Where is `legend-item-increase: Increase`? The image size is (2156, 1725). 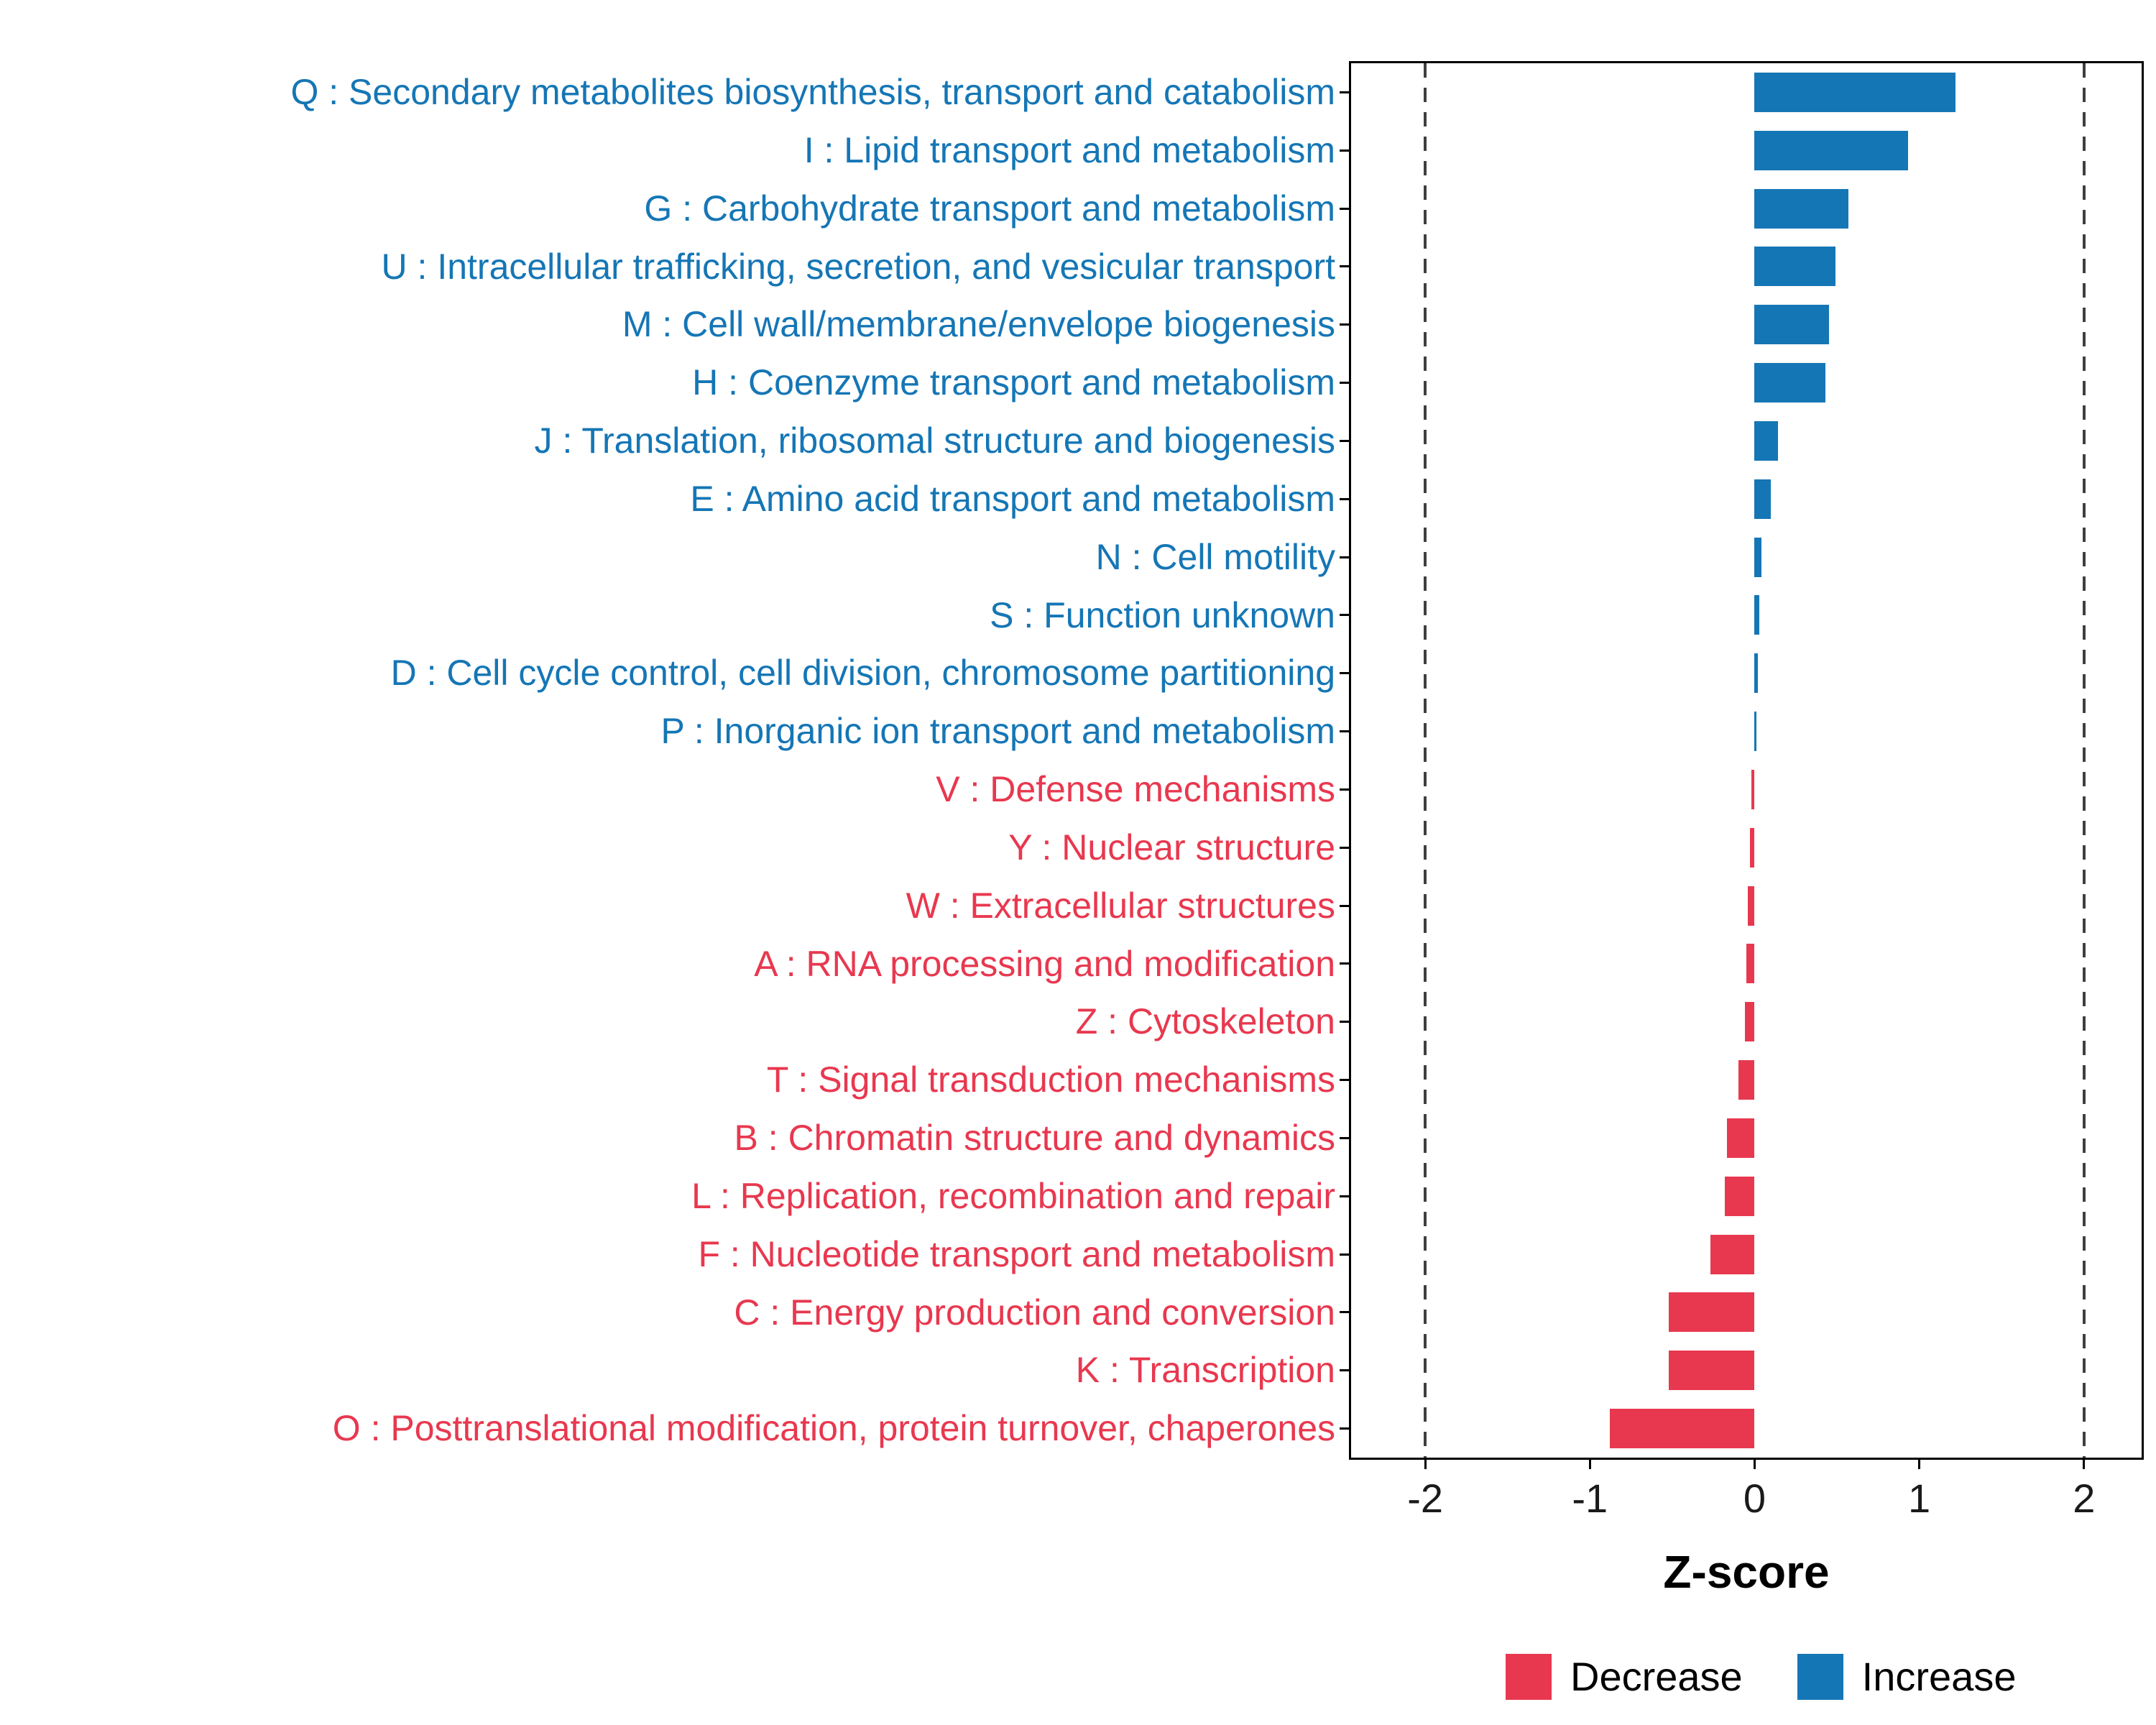
legend-item-increase: Increase is located at coordinates (1907, 1676).